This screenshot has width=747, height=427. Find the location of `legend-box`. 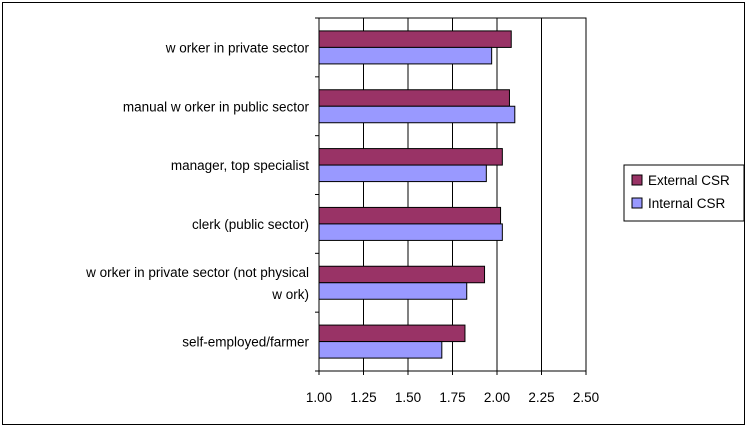

legend-box is located at coordinates (684, 193).